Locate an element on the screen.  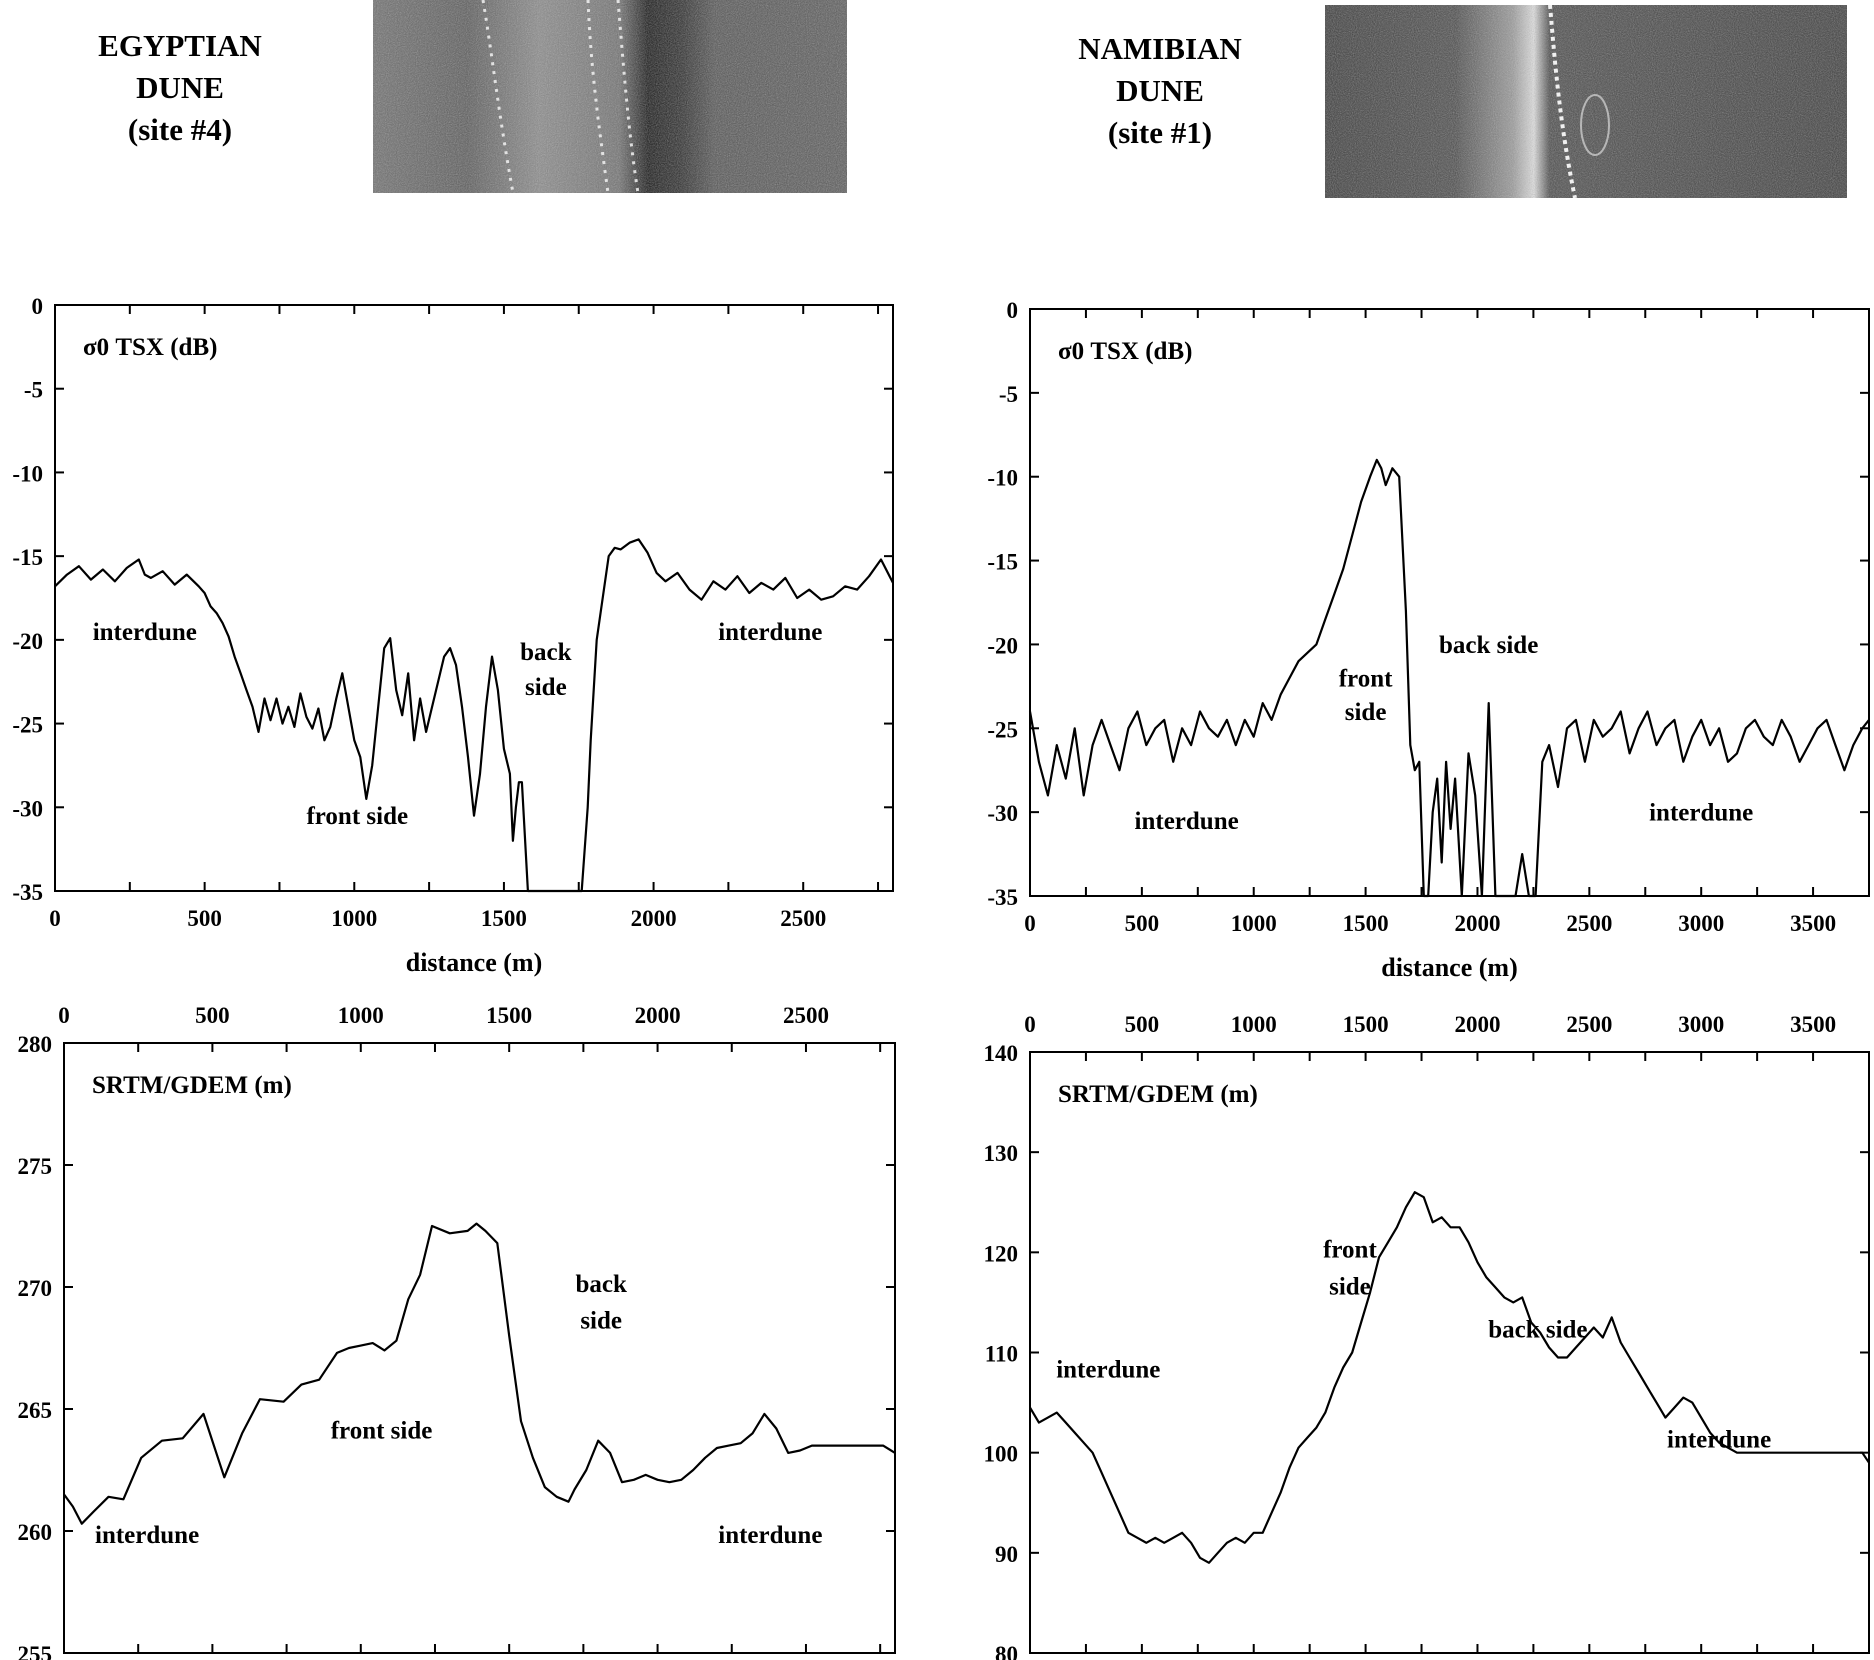
namibian-title-line-2: DUNE is located at coordinates (1160, 90).